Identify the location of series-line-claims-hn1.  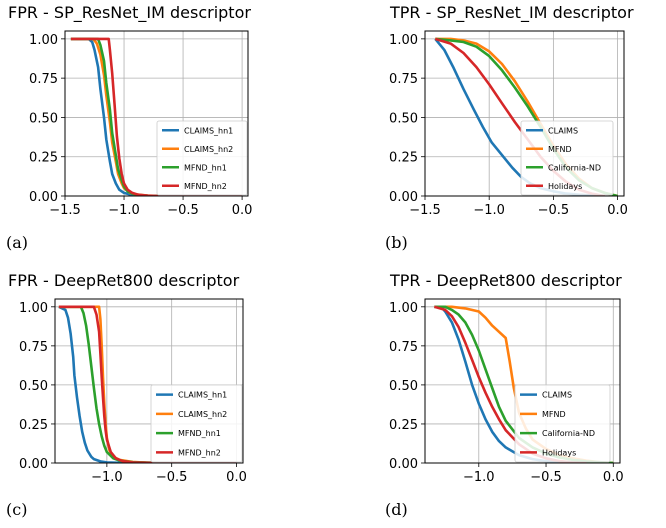
(147, 384).